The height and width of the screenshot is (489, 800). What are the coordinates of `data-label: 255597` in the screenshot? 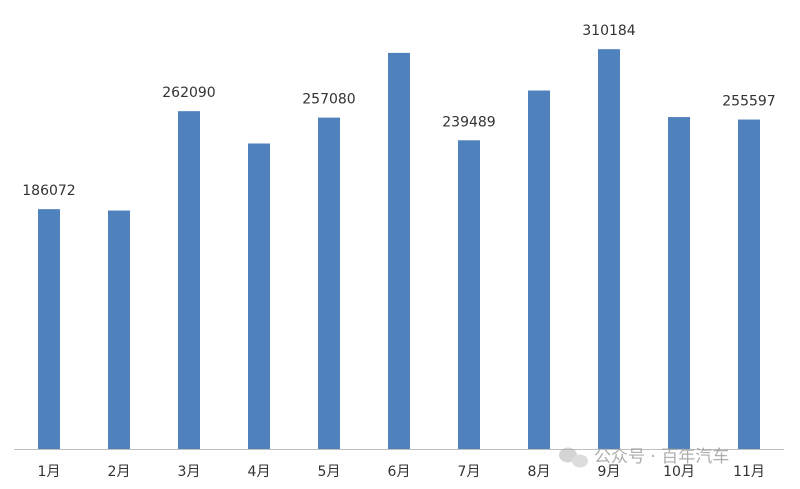 It's located at (748, 102).